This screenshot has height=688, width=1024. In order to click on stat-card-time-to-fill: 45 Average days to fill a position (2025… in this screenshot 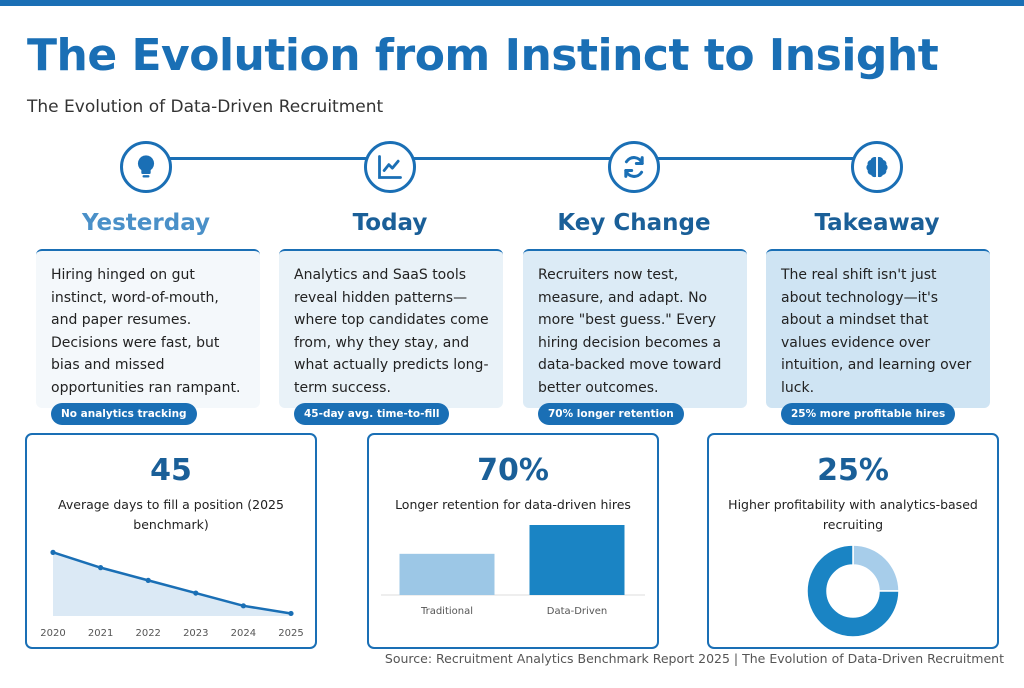, I will do `click(171, 541)`.